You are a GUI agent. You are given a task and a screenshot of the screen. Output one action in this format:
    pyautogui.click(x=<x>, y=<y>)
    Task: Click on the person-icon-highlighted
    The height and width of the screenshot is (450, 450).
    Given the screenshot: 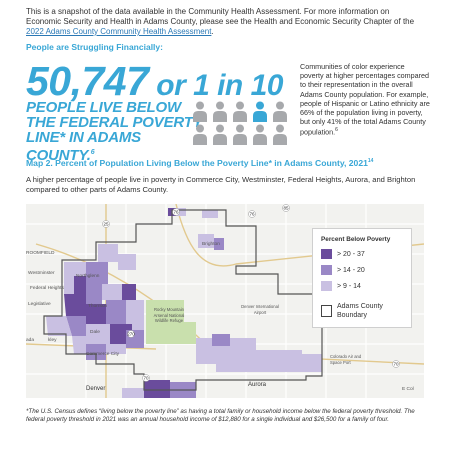 What is the action you would take?
    pyautogui.click(x=260, y=111)
    